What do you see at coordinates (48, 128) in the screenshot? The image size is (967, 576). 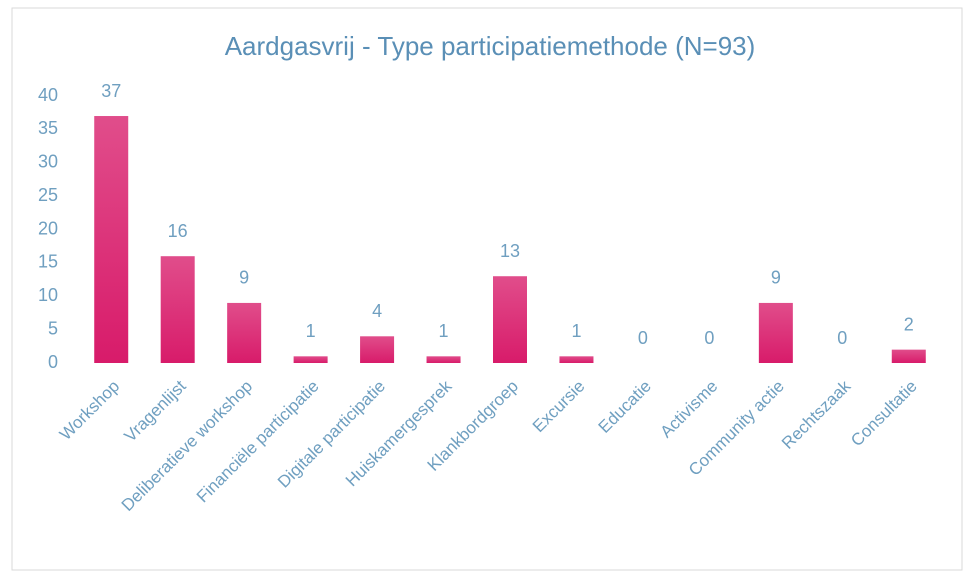 I see `y-tick-label: 35` at bounding box center [48, 128].